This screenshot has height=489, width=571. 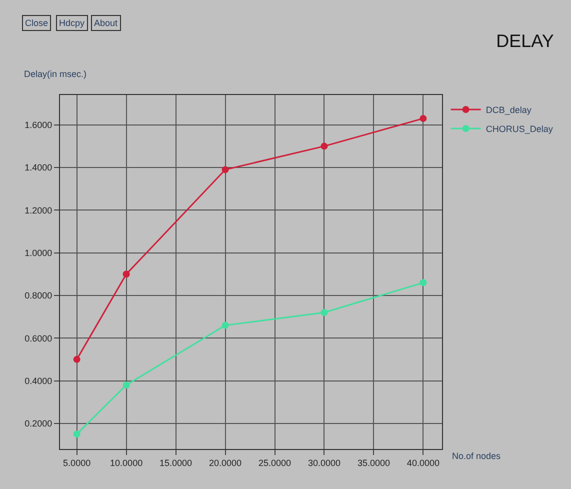 I want to click on text: Close, so click(x=36, y=23).